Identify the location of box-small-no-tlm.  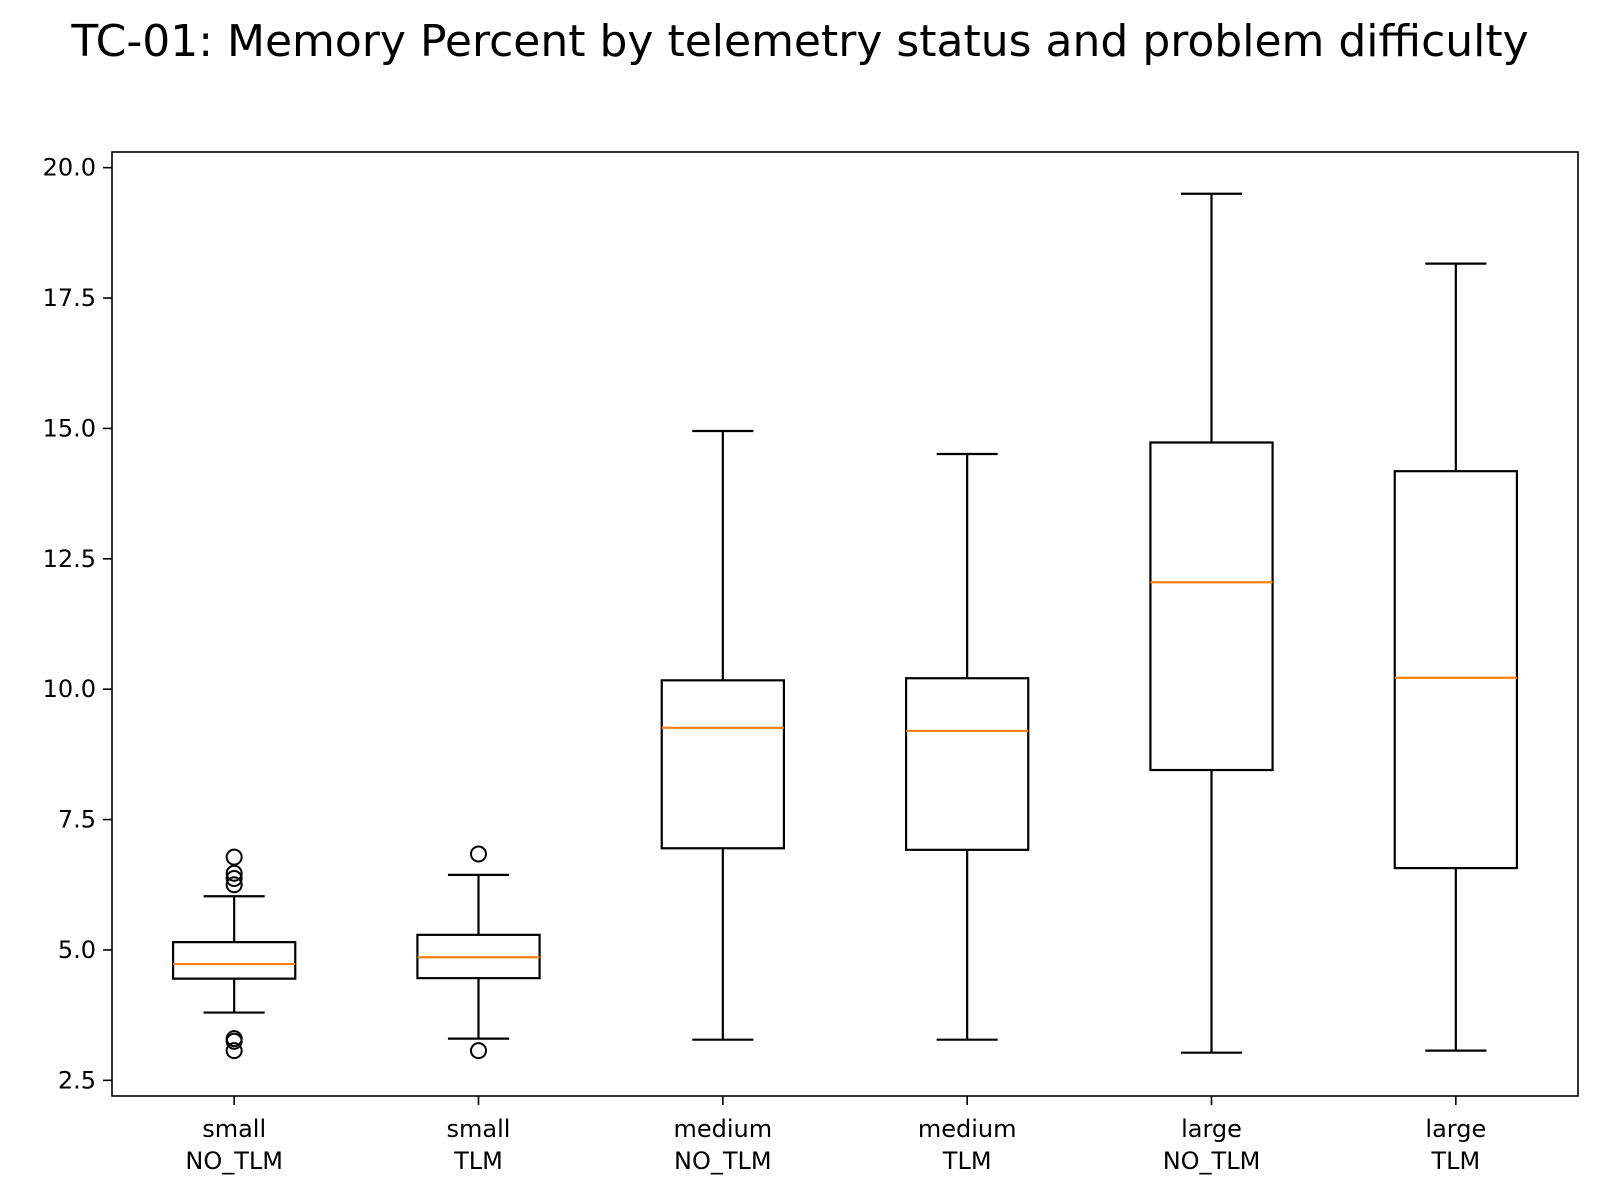
(234, 954).